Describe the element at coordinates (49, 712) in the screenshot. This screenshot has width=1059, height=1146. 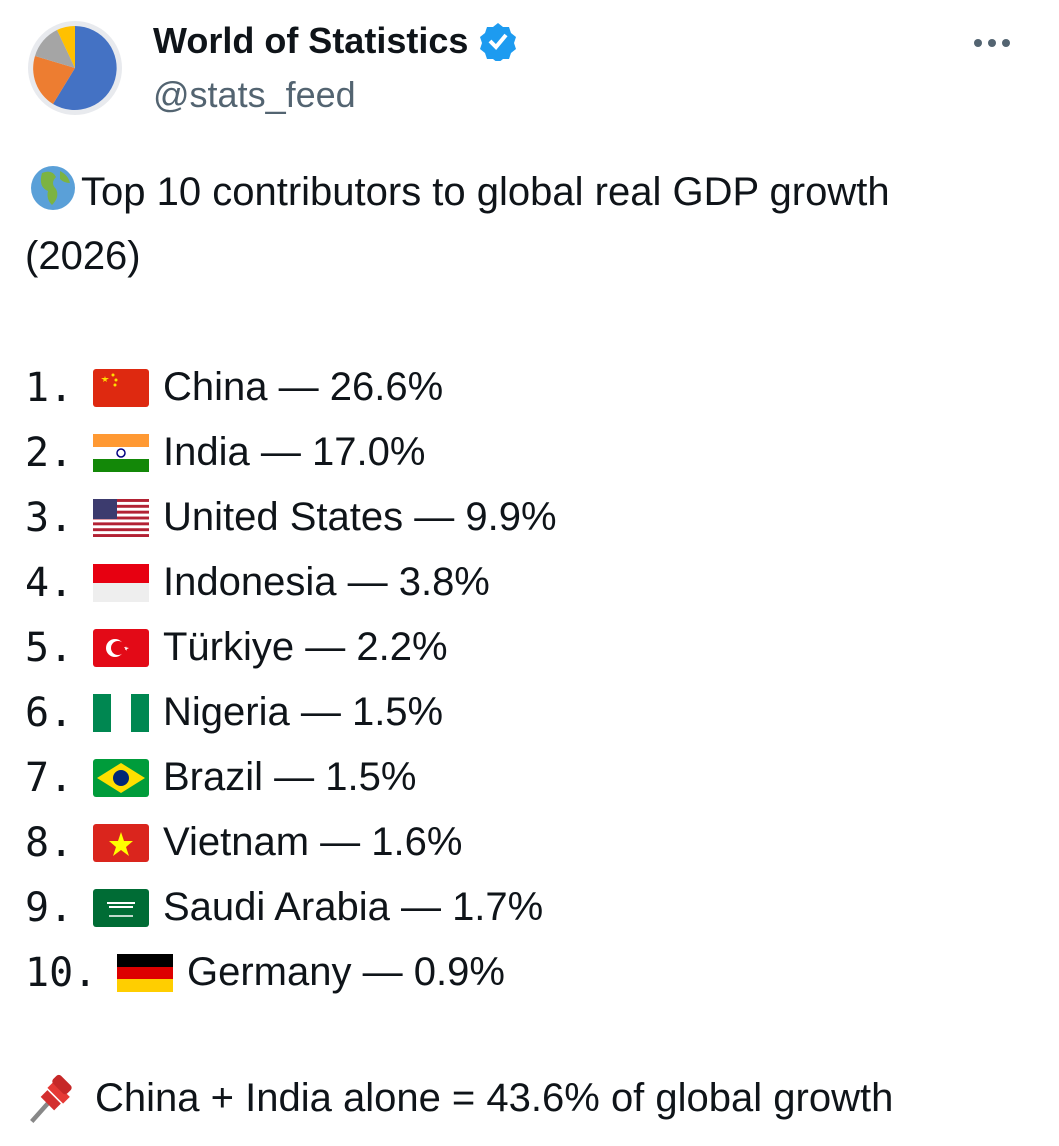
I see `rank: 6.` at that location.